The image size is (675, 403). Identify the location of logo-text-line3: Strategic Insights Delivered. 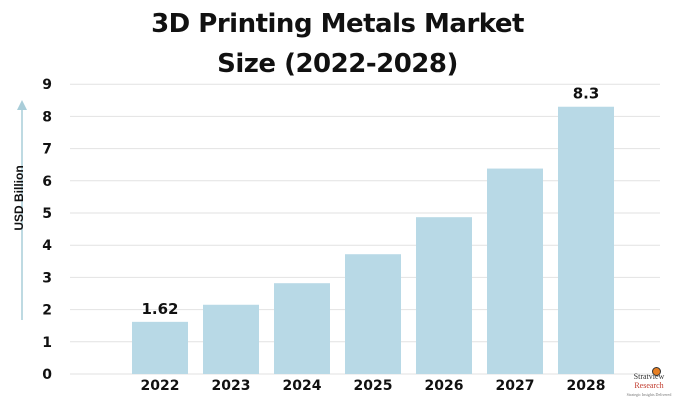
(649, 394).